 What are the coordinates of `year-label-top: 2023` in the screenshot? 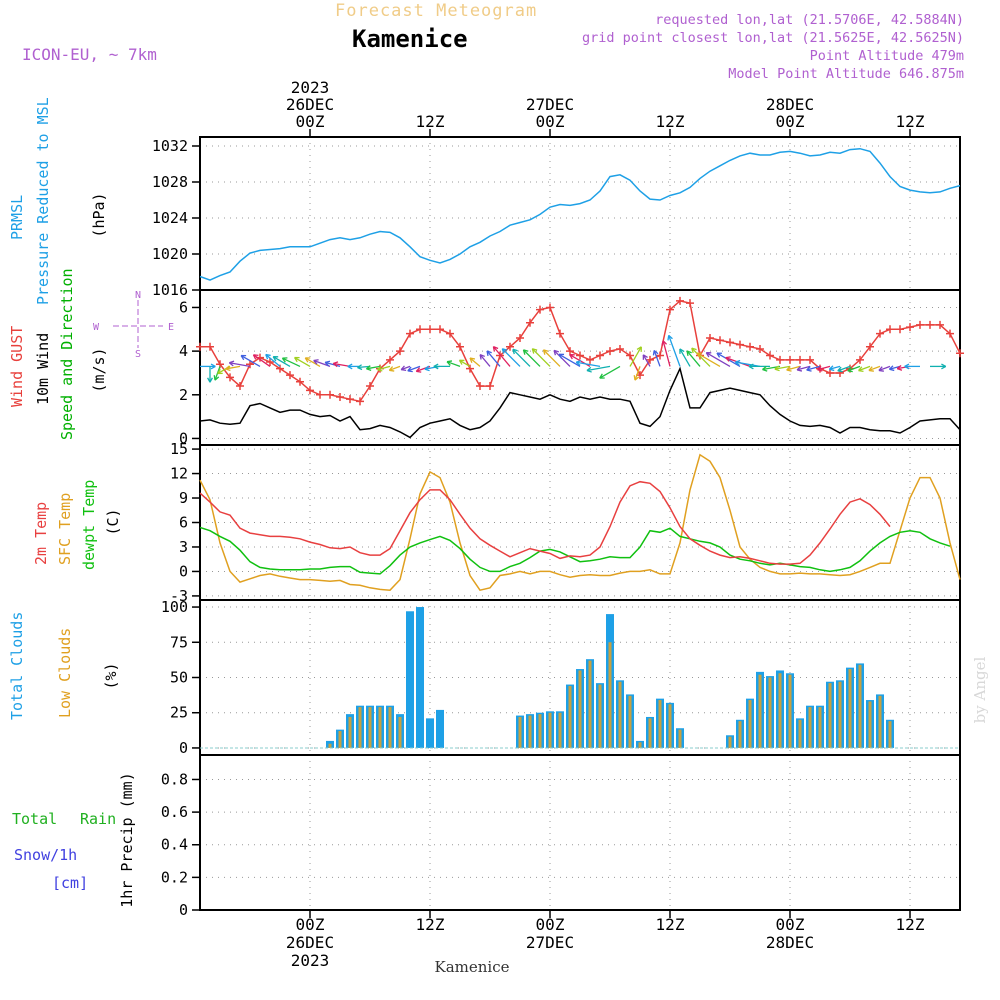 It's located at (310, 87).